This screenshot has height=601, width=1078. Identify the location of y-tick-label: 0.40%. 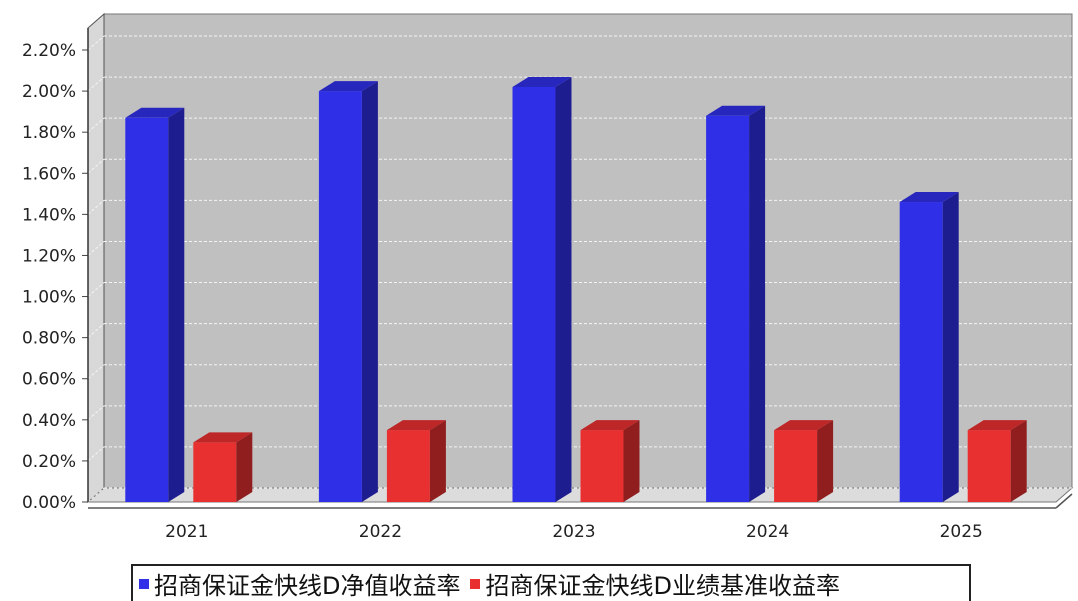
(49, 421).